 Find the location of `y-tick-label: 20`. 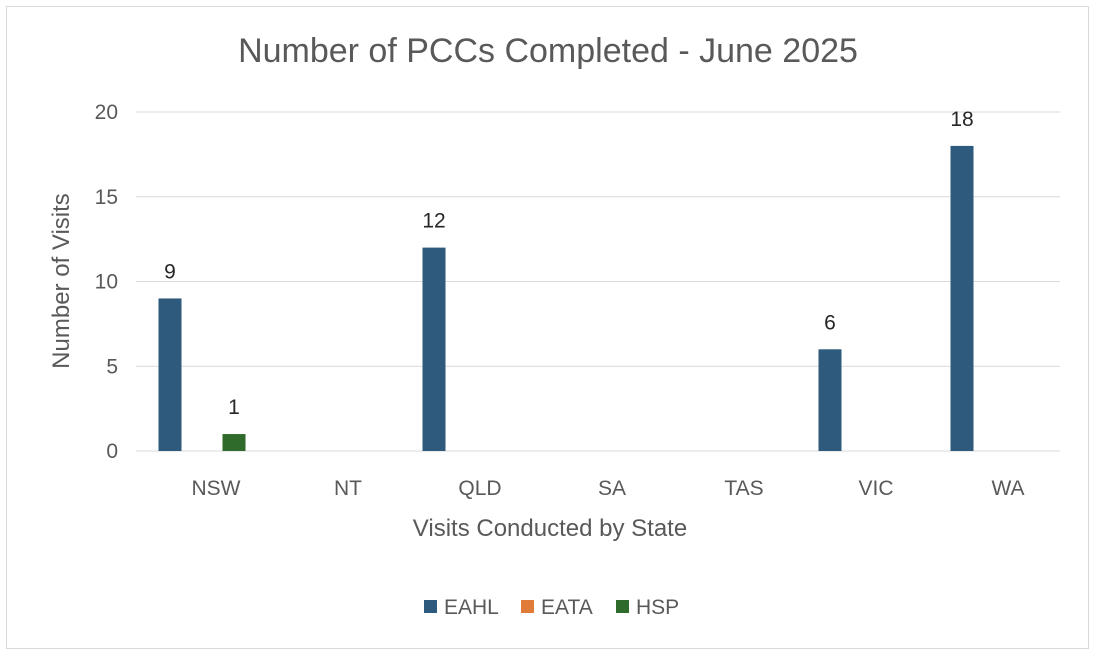

y-tick-label: 20 is located at coordinates (106, 112).